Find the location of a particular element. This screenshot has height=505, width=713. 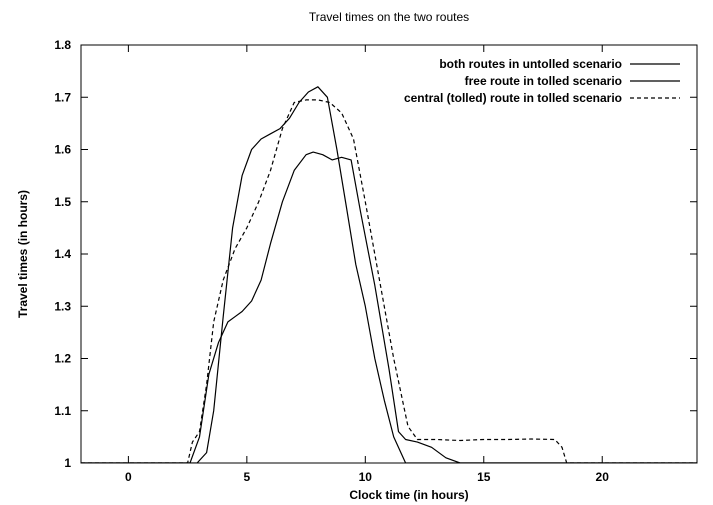

legend-label-1: both routes in untolled scenario is located at coordinates (530, 64).